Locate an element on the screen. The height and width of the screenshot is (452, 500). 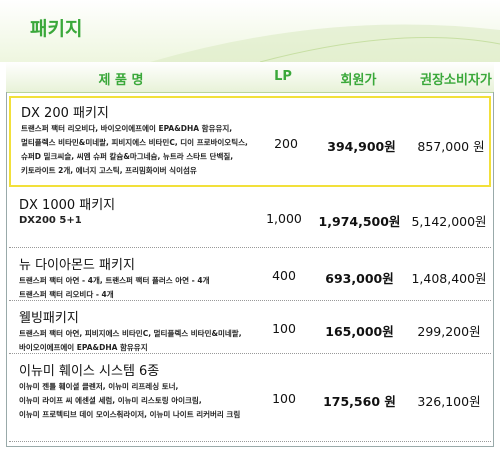
product-item: 트랜스퍼 팩터 아연, 피비지에스 비타민C, 멀티플렉스 비타민&미네랄, is located at coordinates (130, 333).